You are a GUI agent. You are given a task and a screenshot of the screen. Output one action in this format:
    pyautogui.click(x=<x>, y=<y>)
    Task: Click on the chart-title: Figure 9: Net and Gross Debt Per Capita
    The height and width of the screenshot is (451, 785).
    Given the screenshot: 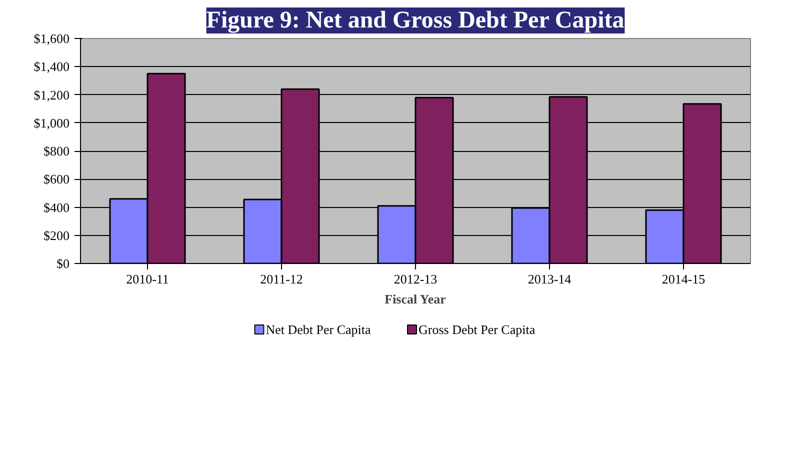 What is the action you would take?
    pyautogui.click(x=415, y=21)
    